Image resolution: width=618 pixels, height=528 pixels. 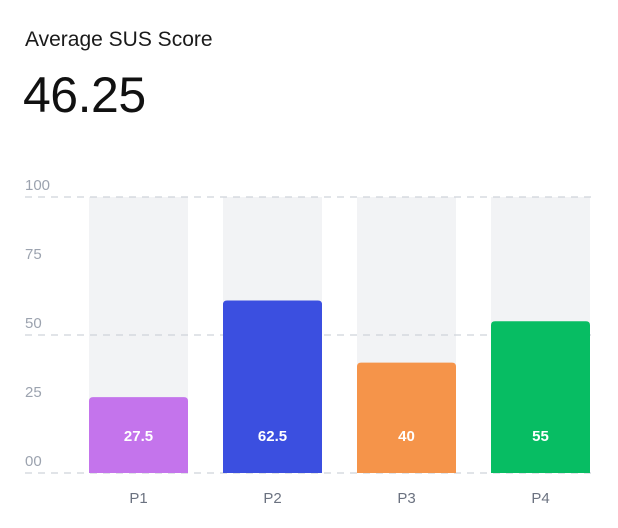 What do you see at coordinates (406, 436) in the screenshot?
I see `bar-value-label-p3: 40` at bounding box center [406, 436].